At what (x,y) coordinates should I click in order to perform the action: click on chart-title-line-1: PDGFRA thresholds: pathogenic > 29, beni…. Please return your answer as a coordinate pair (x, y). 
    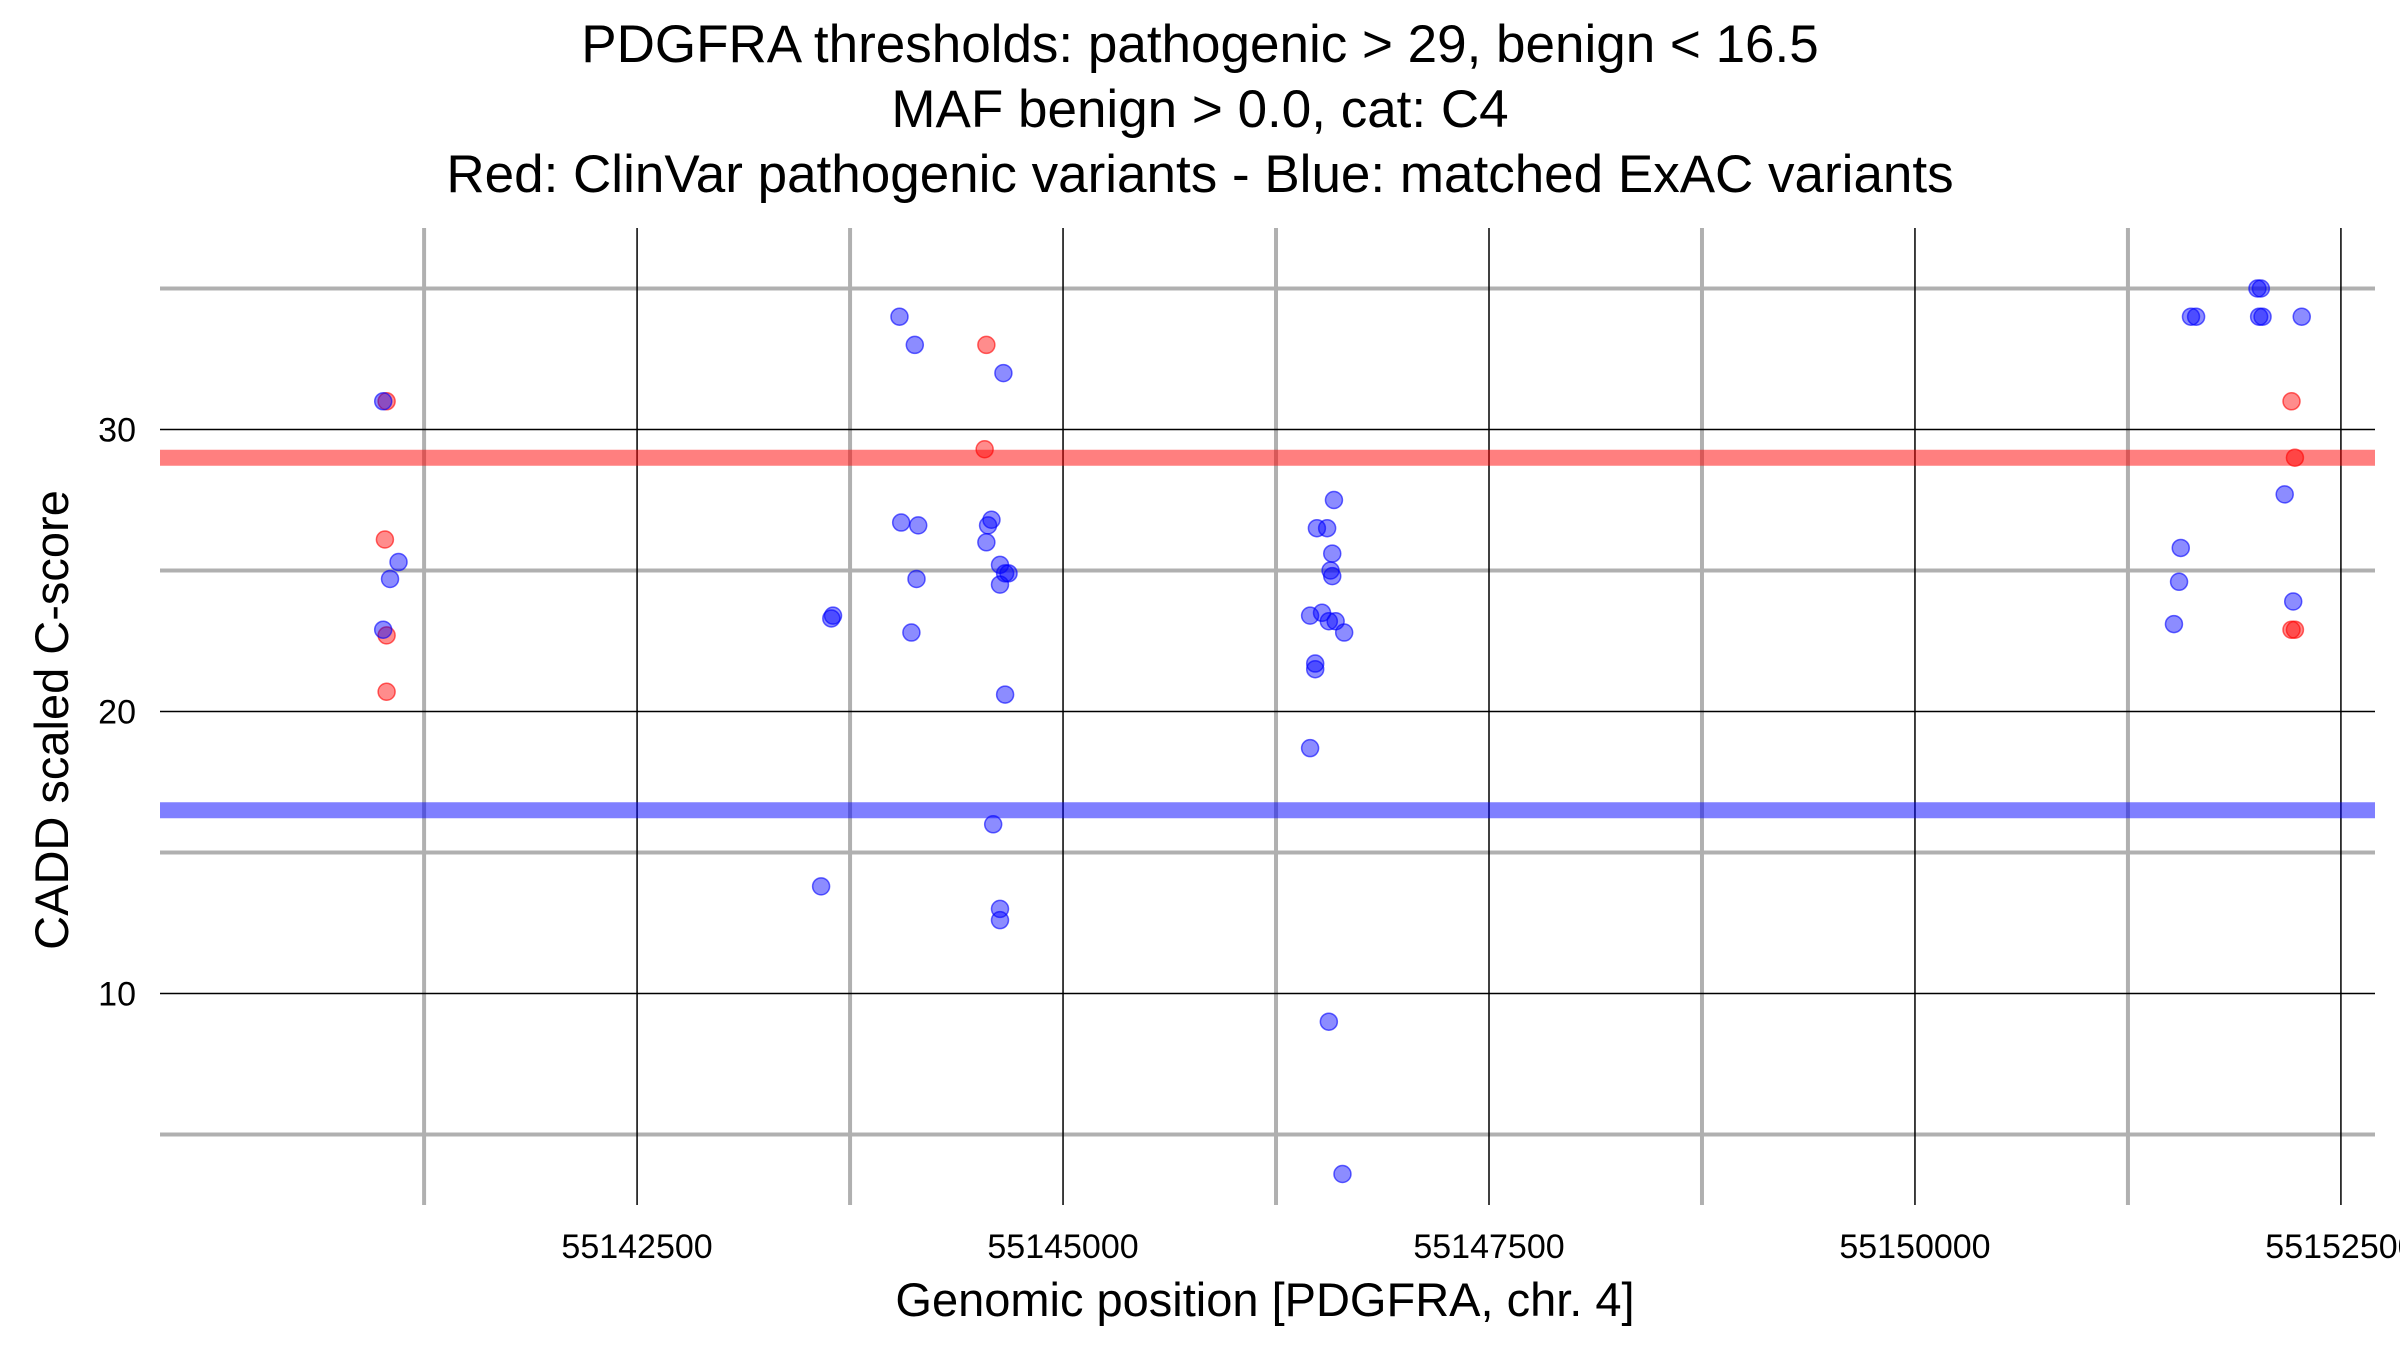
    Looking at the image, I should click on (1200, 44).